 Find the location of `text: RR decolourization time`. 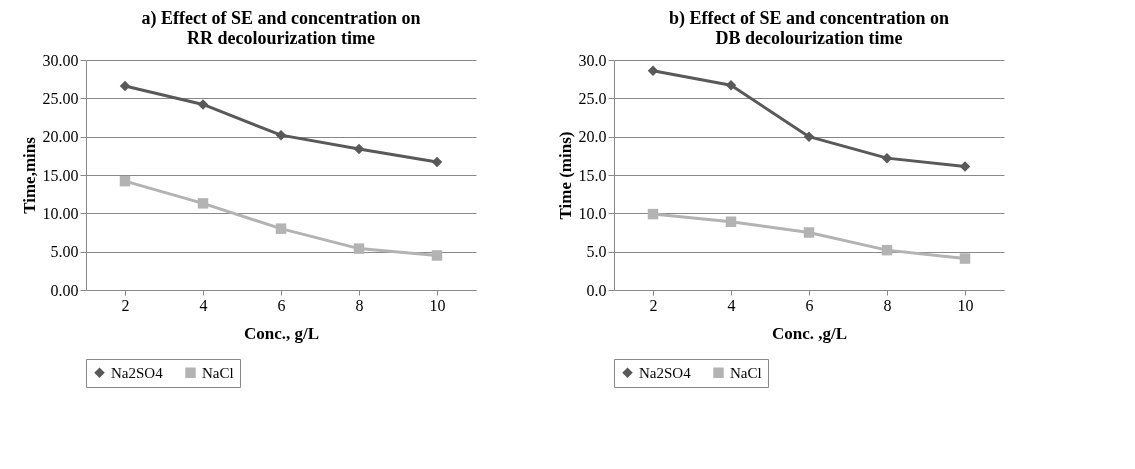

text: RR decolourization time is located at coordinates (281, 38).